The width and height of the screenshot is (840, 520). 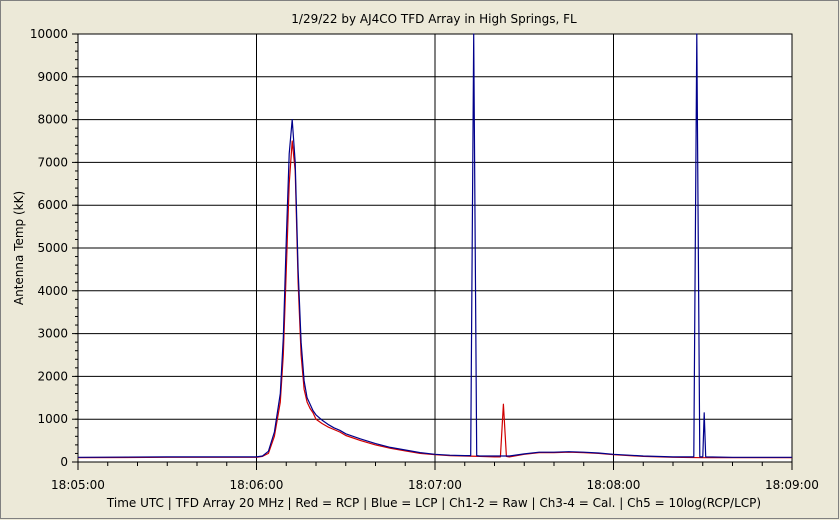 I want to click on y-tick-label: 6000, so click(x=52, y=205).